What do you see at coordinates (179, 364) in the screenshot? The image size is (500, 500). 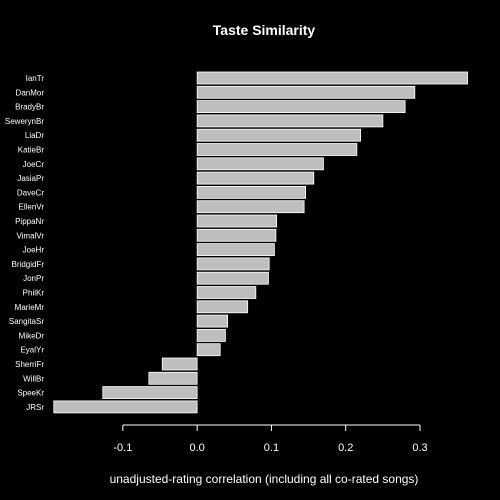 I see `bar-SherriFr` at bounding box center [179, 364].